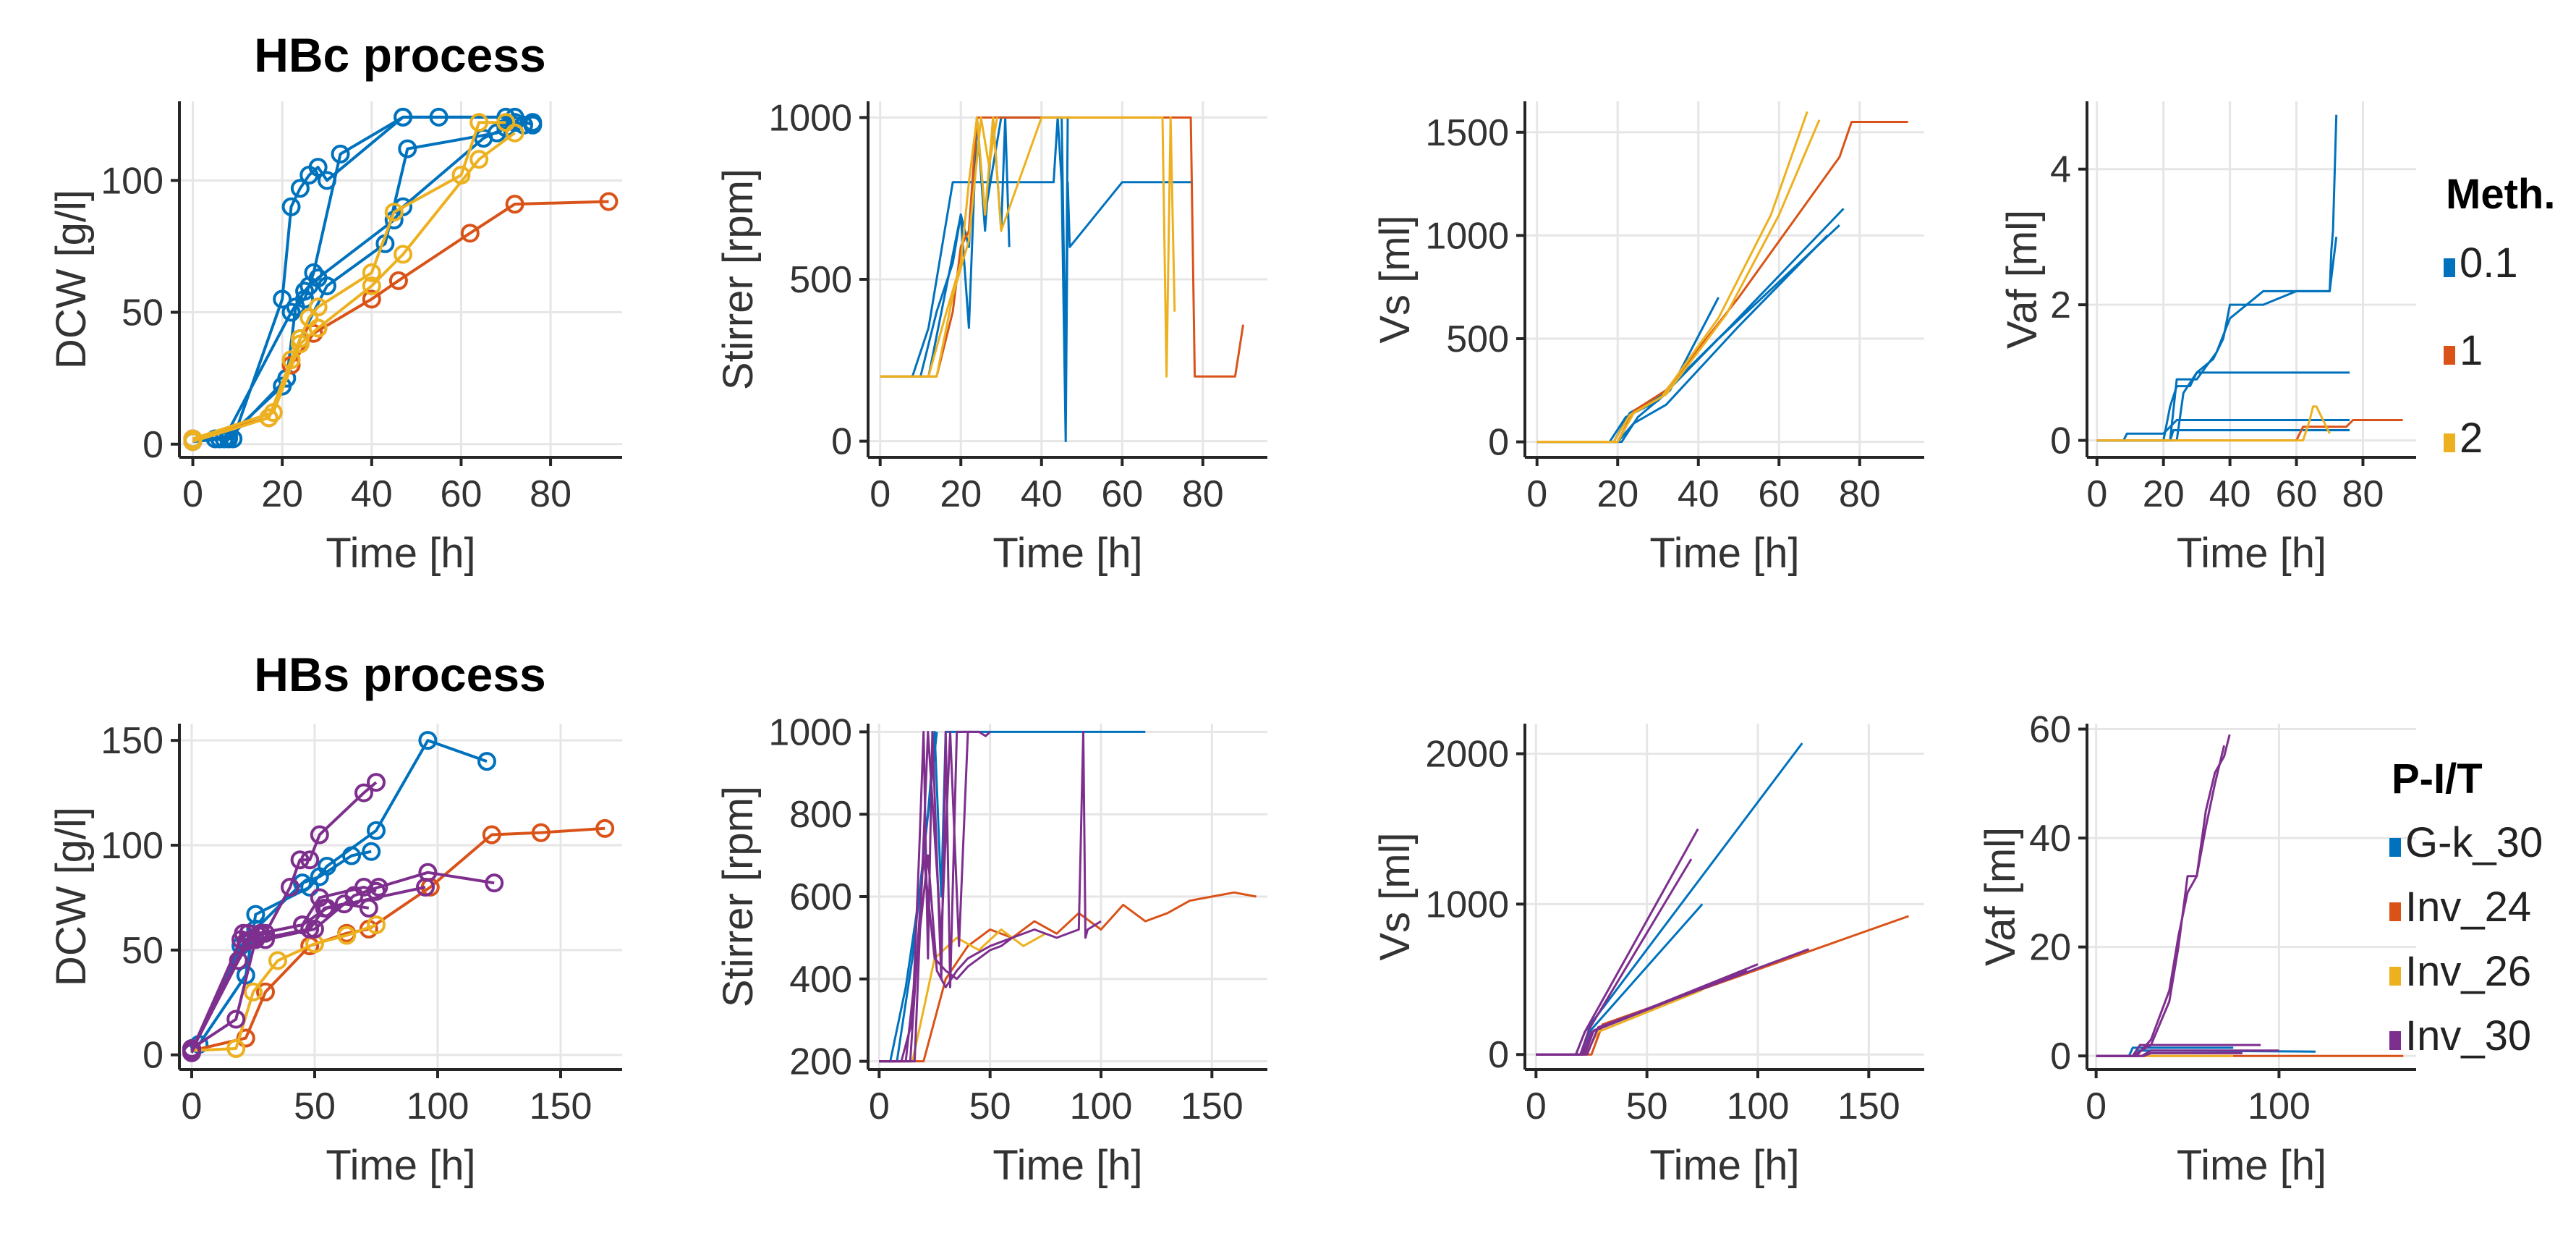 The height and width of the screenshot is (1249, 2576). I want to click on subplot-1: 0 20 40 60 80 0 50 100 Time [h] DCW [g/l], so click(335, 339).